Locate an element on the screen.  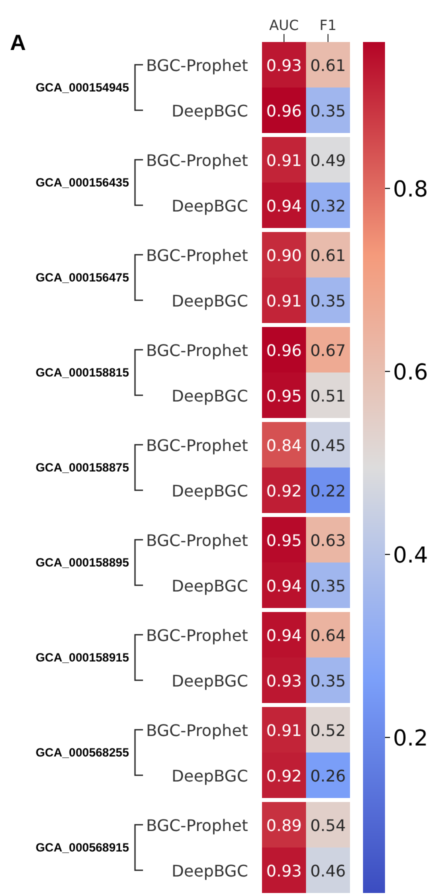
data-label: 0.67 is located at coordinates (328, 350).